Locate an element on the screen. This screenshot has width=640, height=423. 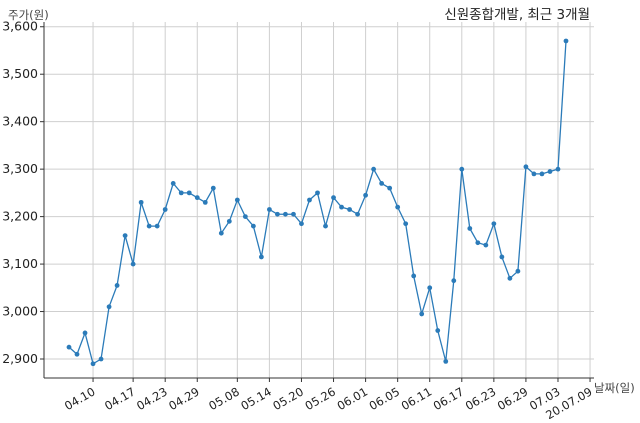
y-tick-label: 2,900 is located at coordinates (20, 358).